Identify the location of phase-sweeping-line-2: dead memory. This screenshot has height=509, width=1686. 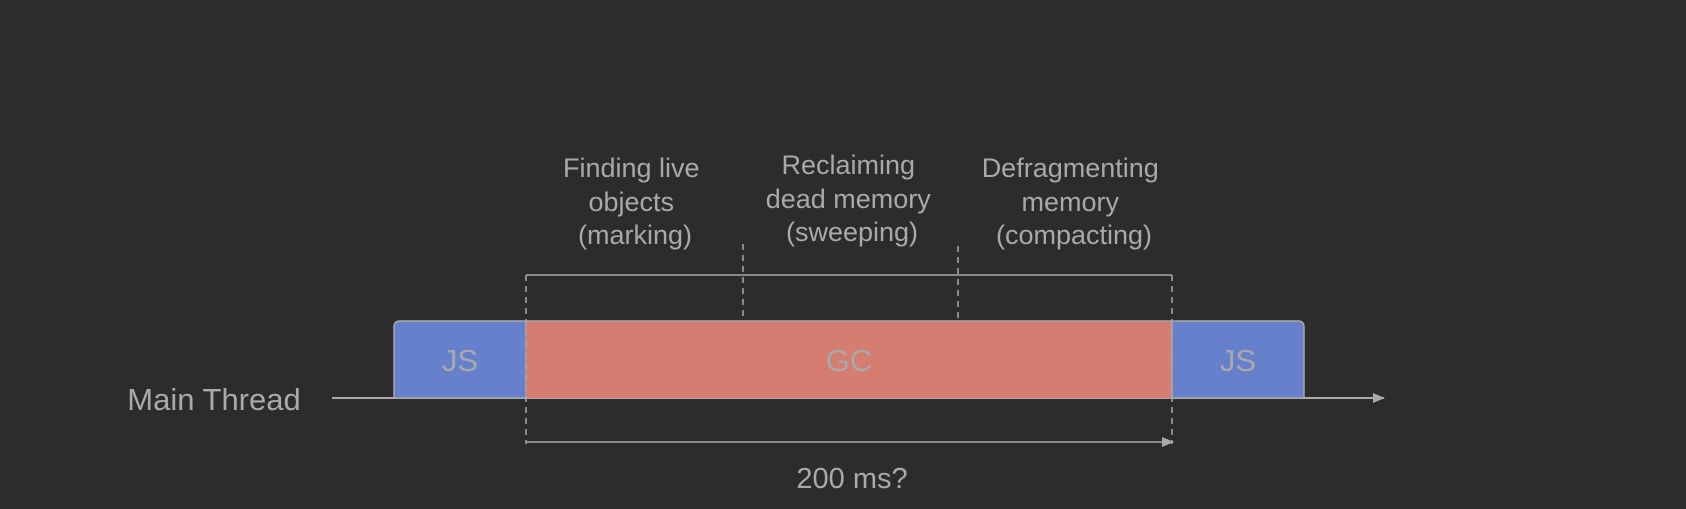
(849, 199).